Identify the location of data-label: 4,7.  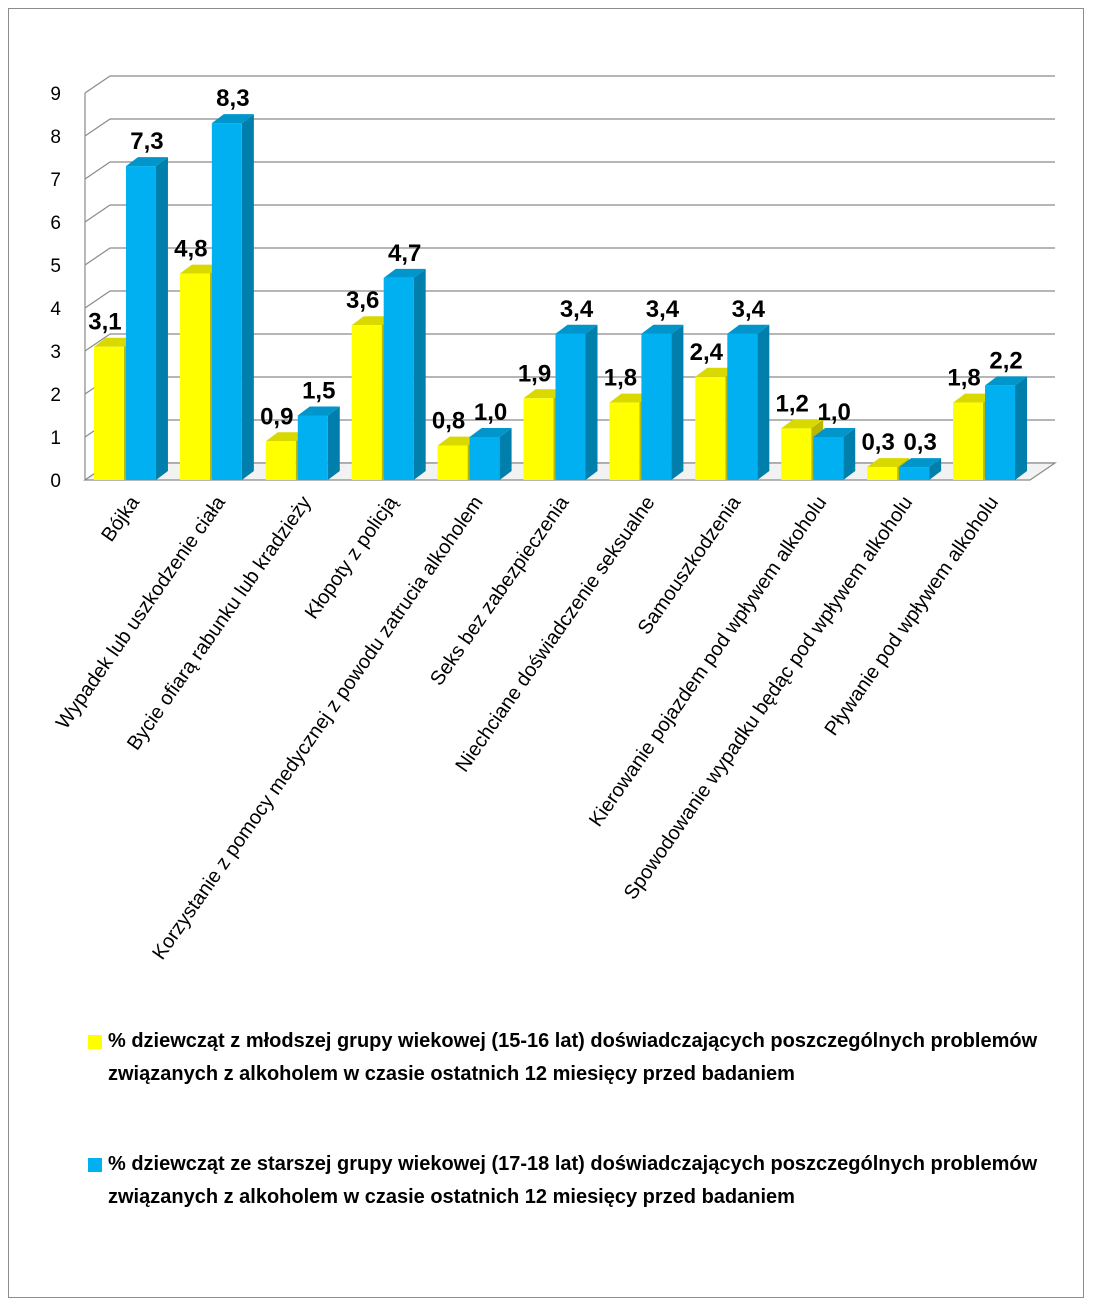
(404, 253).